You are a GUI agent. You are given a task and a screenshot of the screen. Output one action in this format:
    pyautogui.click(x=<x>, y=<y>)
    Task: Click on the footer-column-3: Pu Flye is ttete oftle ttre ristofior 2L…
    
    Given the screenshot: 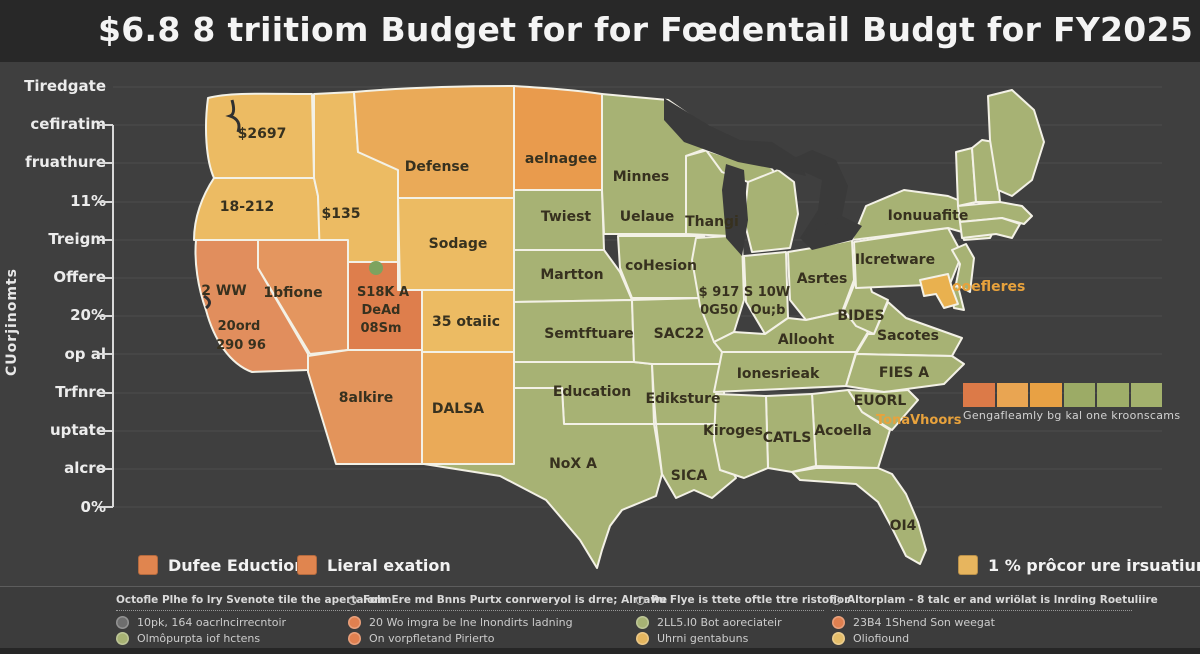 What is the action you would take?
    pyautogui.click(x=742, y=621)
    